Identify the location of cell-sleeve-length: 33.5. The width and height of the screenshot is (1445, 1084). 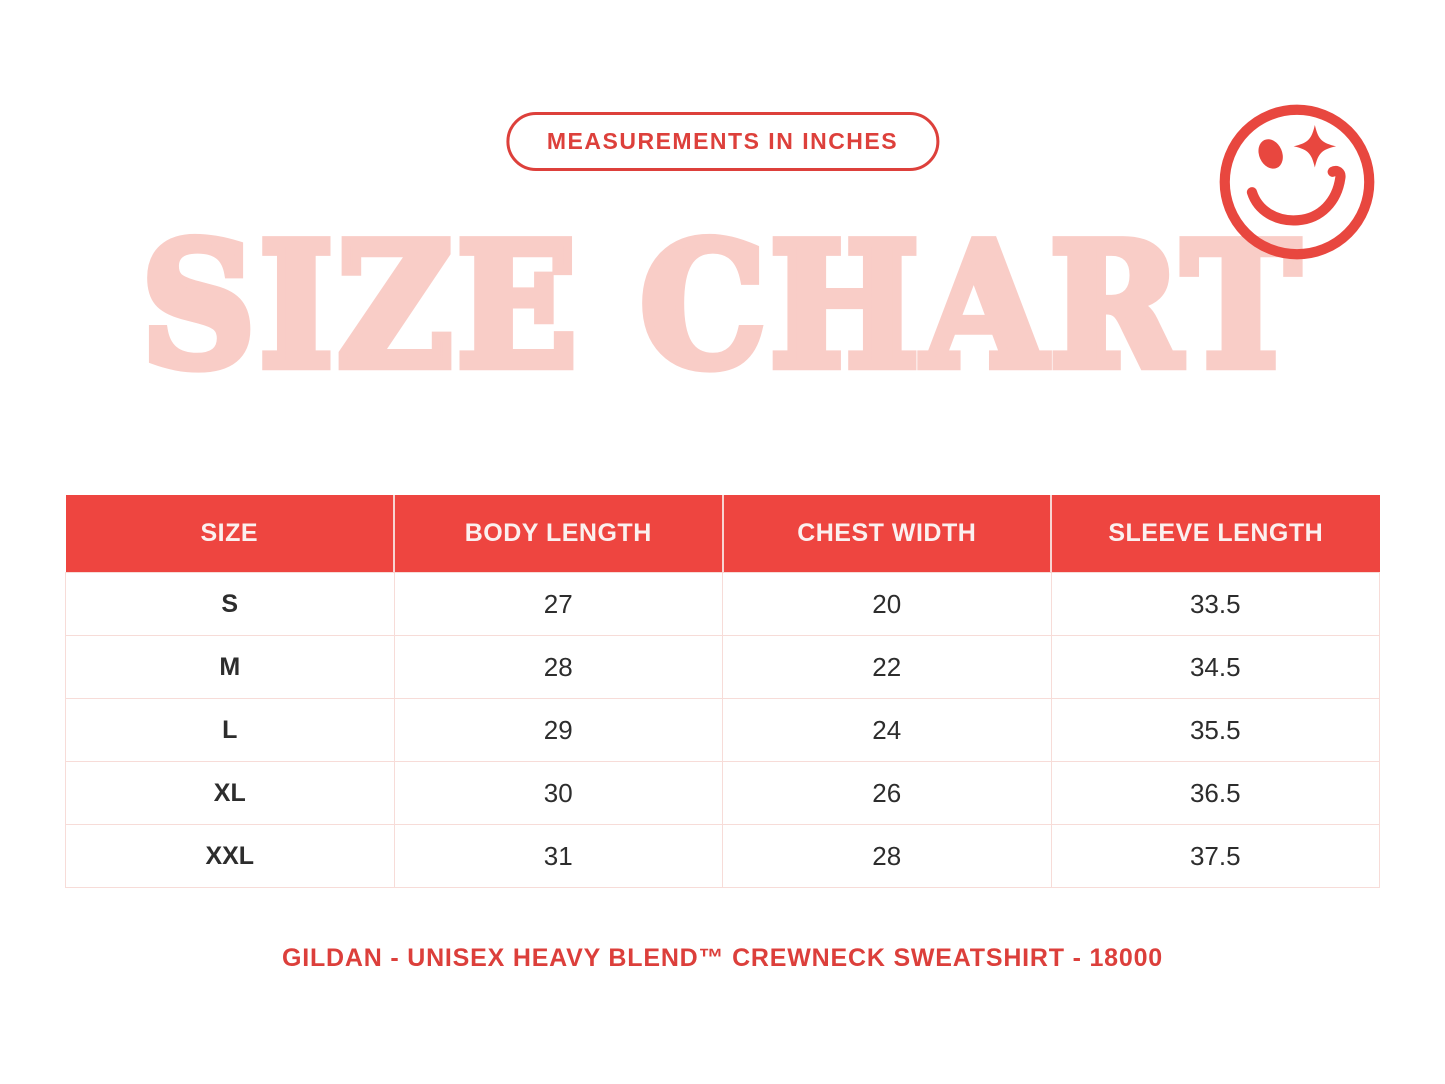
(1215, 604).